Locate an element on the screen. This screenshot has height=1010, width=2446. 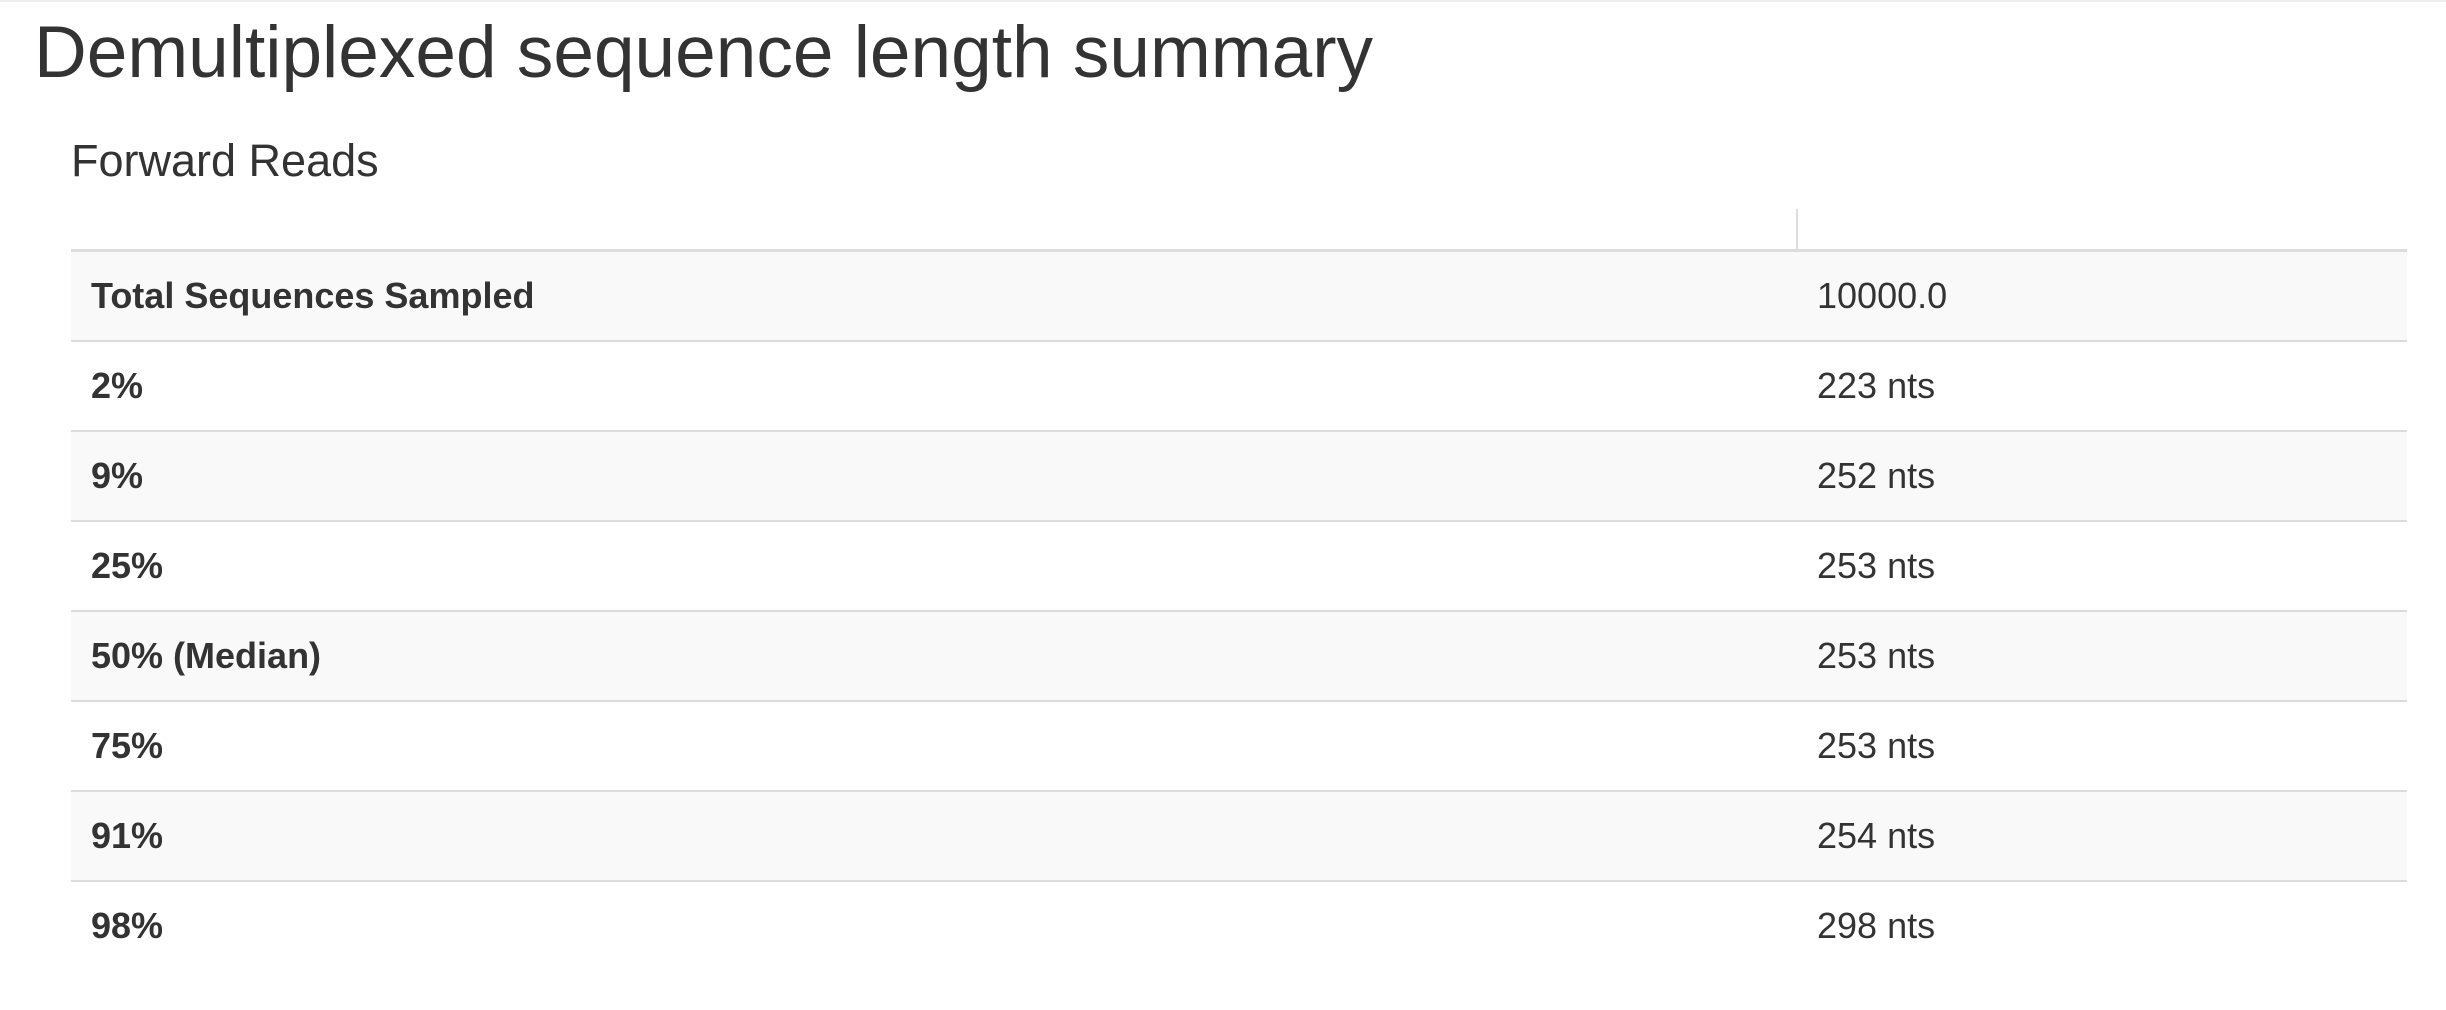
top-divider is located at coordinates (1223, 1).